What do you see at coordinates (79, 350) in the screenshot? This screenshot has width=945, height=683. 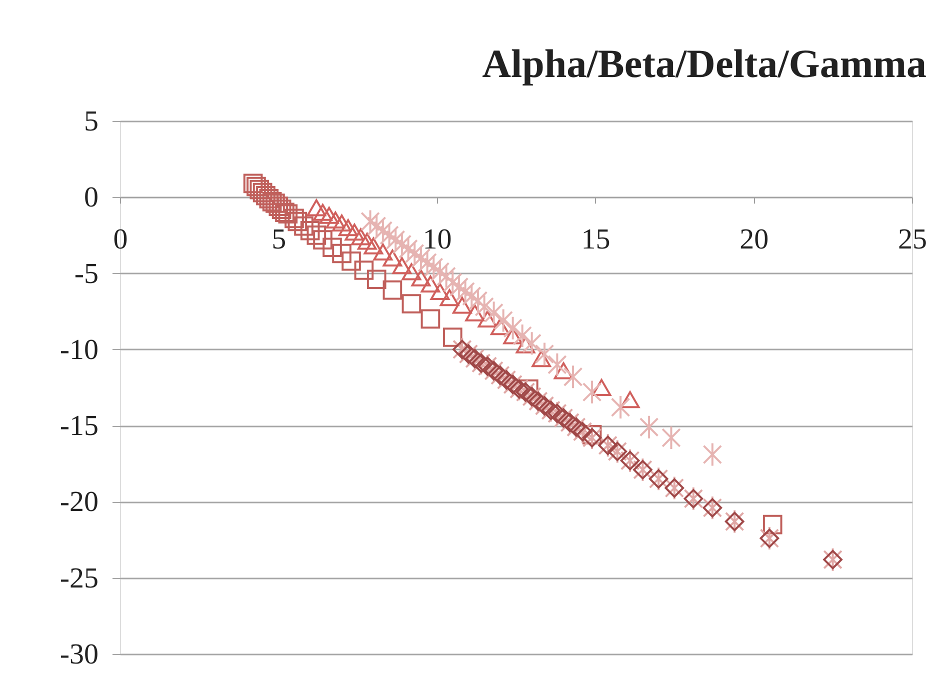 I see `y-tick-label: -10` at bounding box center [79, 350].